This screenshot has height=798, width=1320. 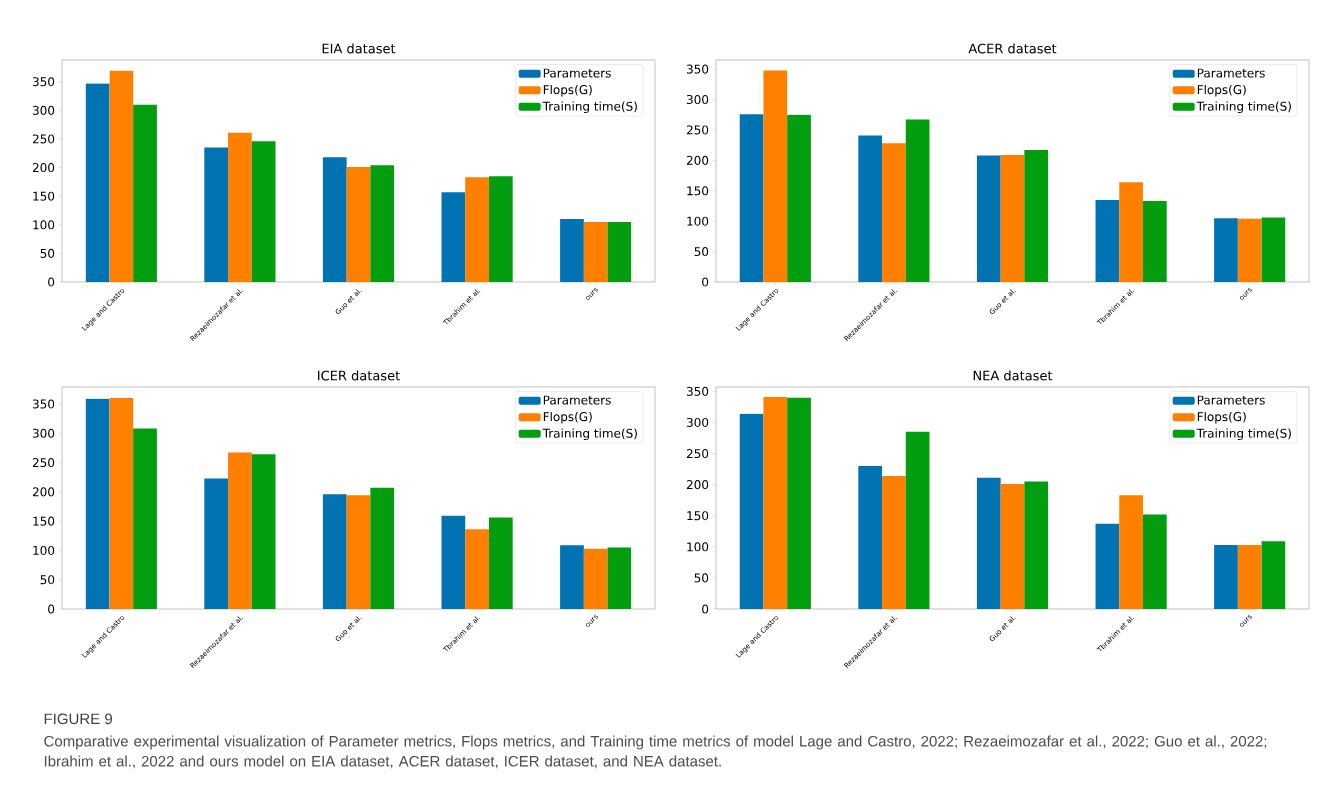 What do you see at coordinates (655, 752) in the screenshot?
I see `text: Comparative experimental visualization of Parameter metrics, Flops metrics, and Training time metrics of model Lage and Castro, 2022; Rezaeimozafar et al., 2022; Guo et al., 2022; Ibrahim et al., 2022 and ours model on EIA dataset, ACER dataset, ICER dataset, and NEA dataset.` at bounding box center [655, 752].